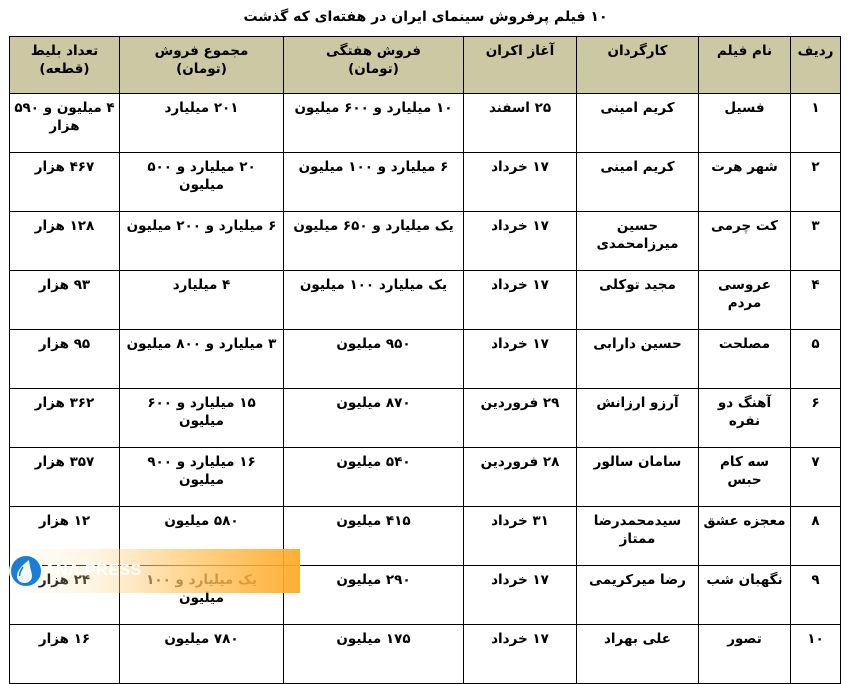 The height and width of the screenshot is (684, 851). I want to click on column-header-tickets-label: تعداد بلیط, so click(64, 51).